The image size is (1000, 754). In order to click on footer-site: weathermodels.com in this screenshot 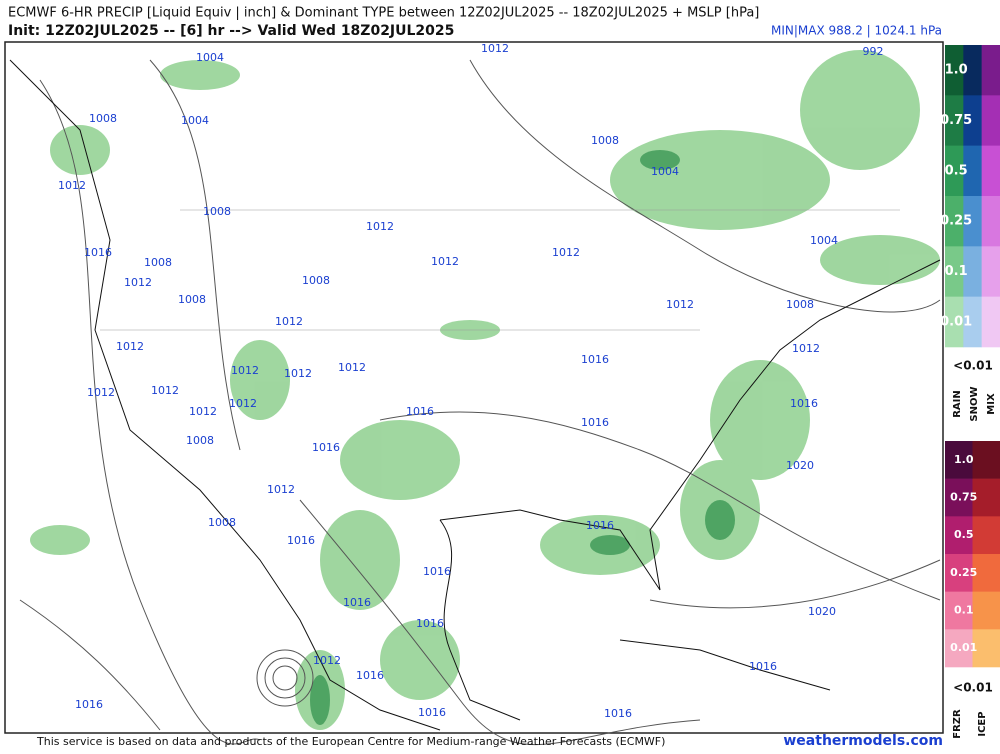, I will do `click(863, 741)`.